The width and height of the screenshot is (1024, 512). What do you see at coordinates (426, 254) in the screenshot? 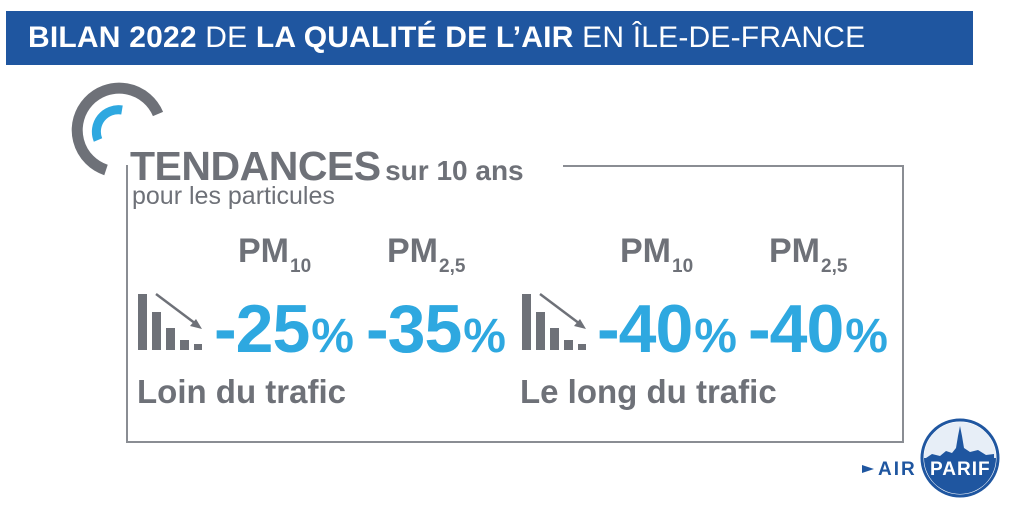
I see `pm25-label-1: PM2,5` at bounding box center [426, 254].